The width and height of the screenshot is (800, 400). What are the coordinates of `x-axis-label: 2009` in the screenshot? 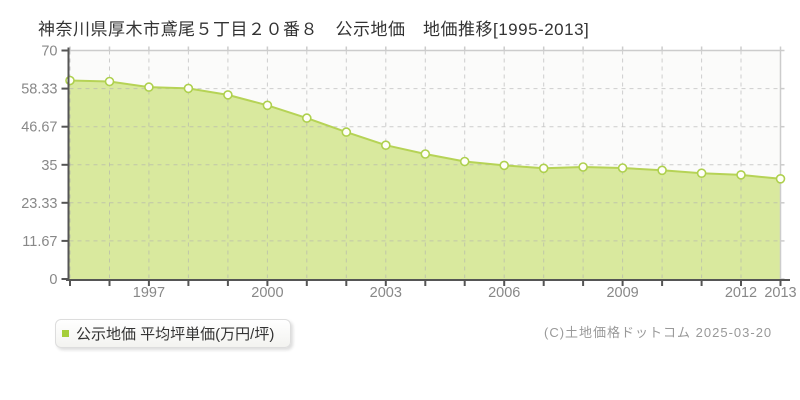 It's located at (622, 293).